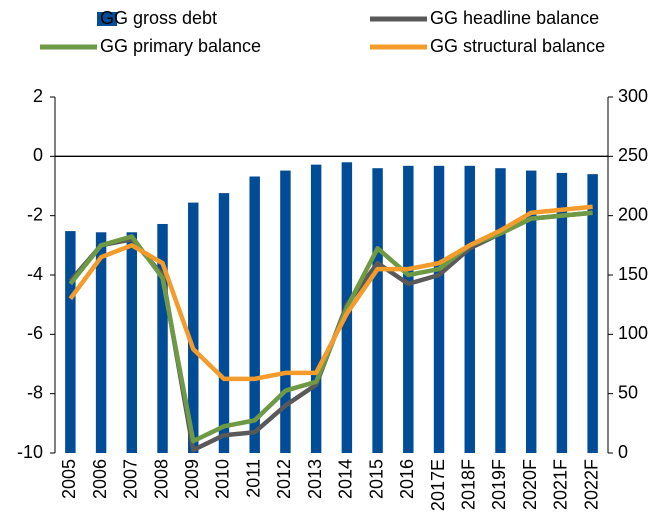 The height and width of the screenshot is (527, 667). Describe the element at coordinates (346, 479) in the screenshot. I see `x-tick-label: 2014` at that location.